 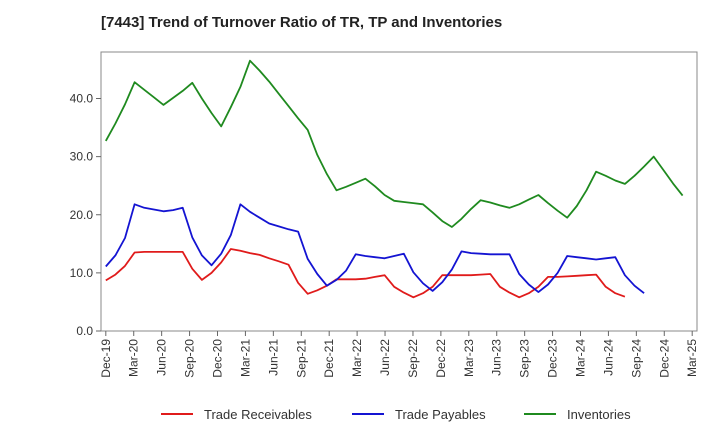 I want to click on x-tick-label: Mar-20, so click(x=134, y=358).